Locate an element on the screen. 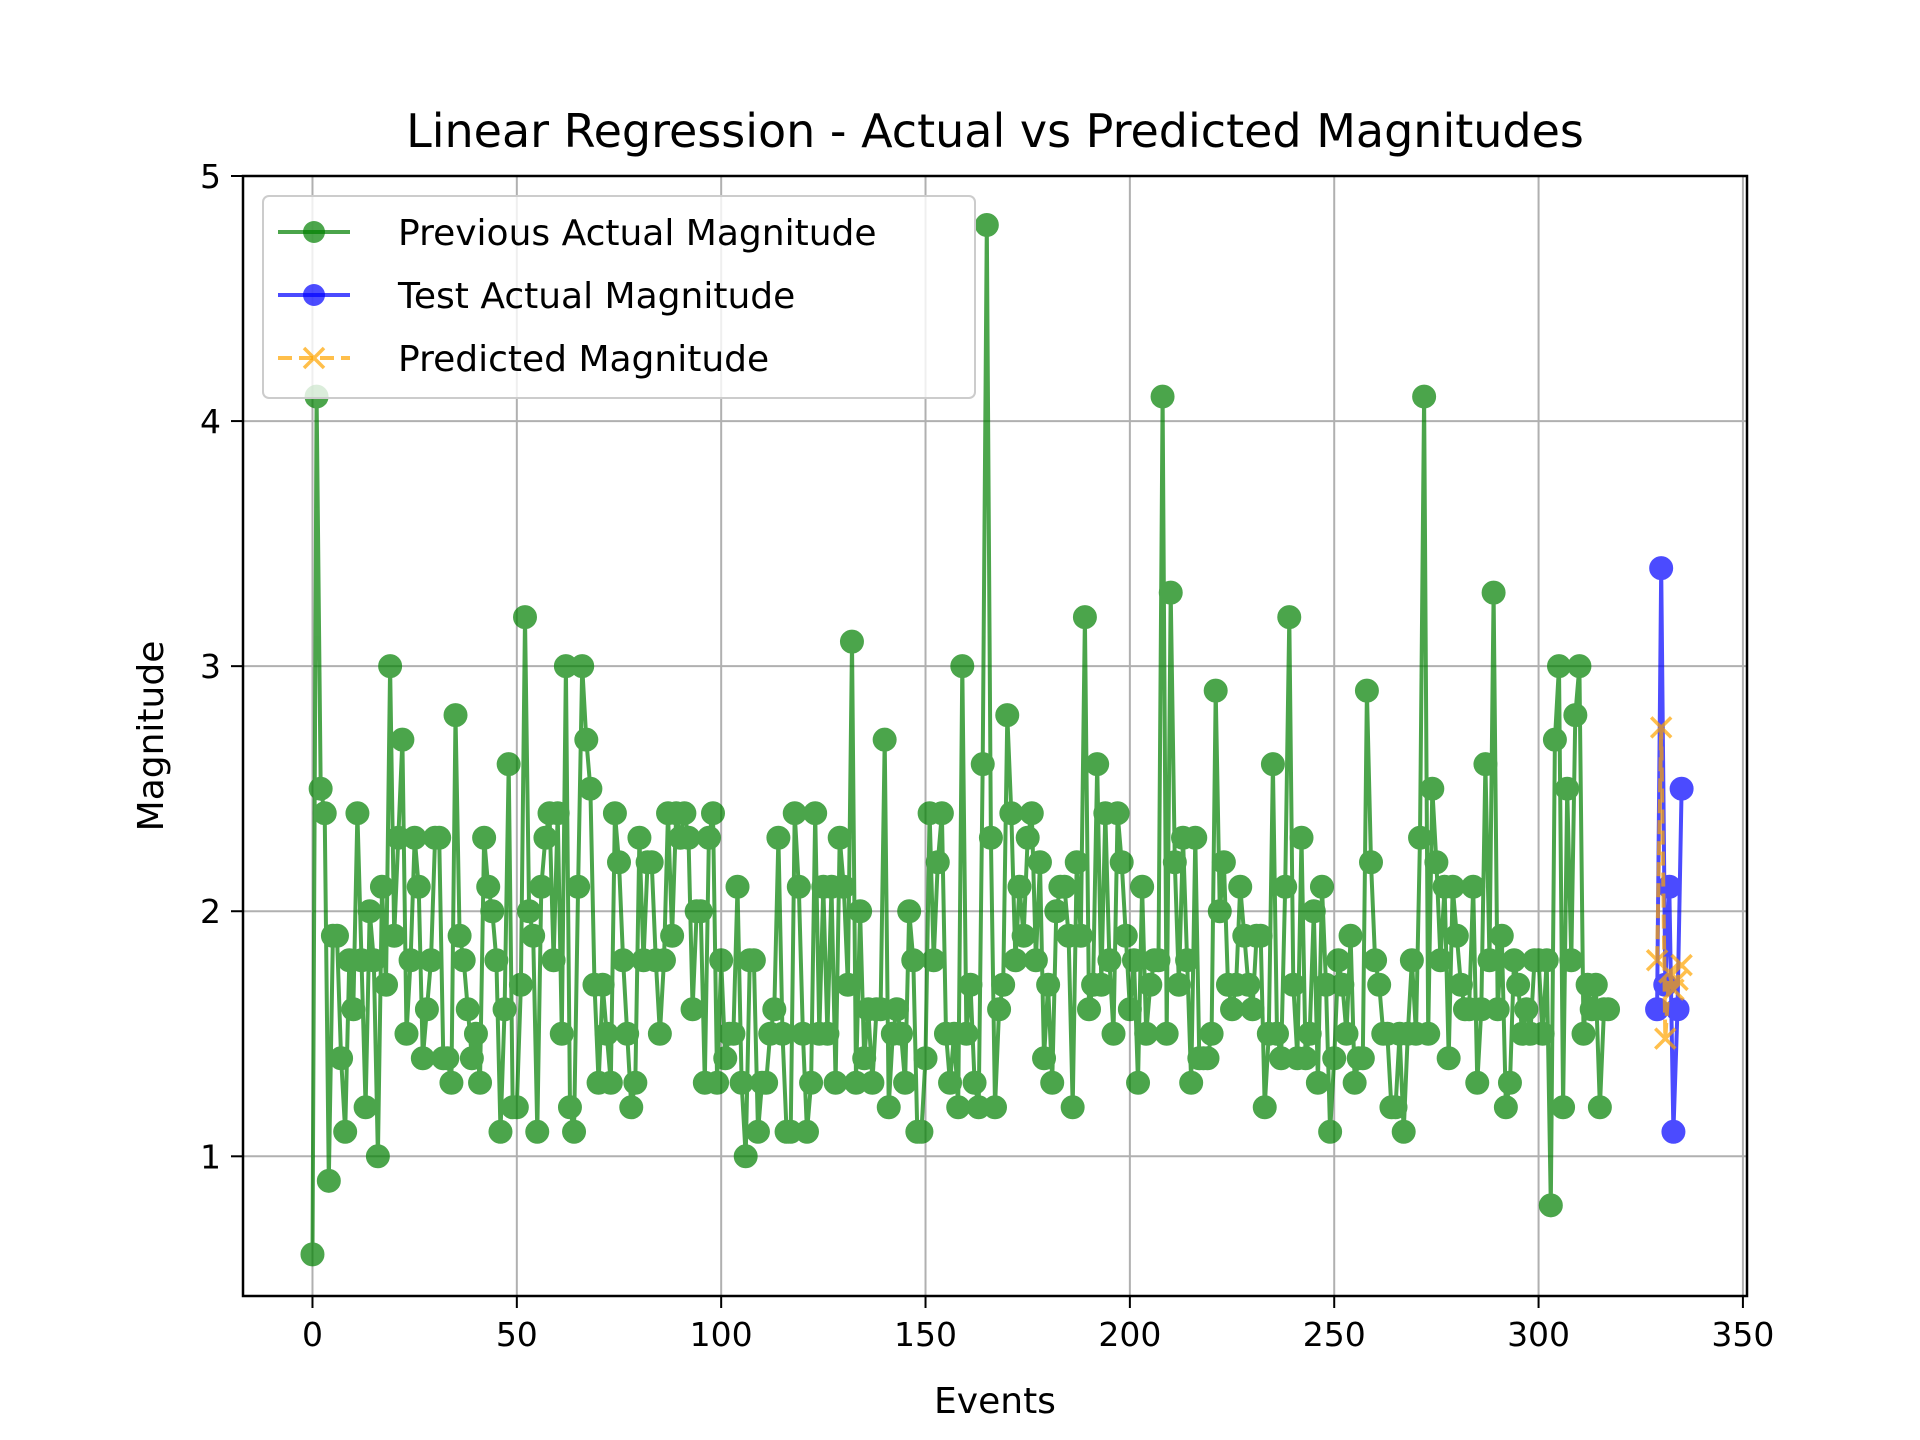 The image size is (1920, 1440). legend-label: Predicted Magnitude is located at coordinates (583, 359).